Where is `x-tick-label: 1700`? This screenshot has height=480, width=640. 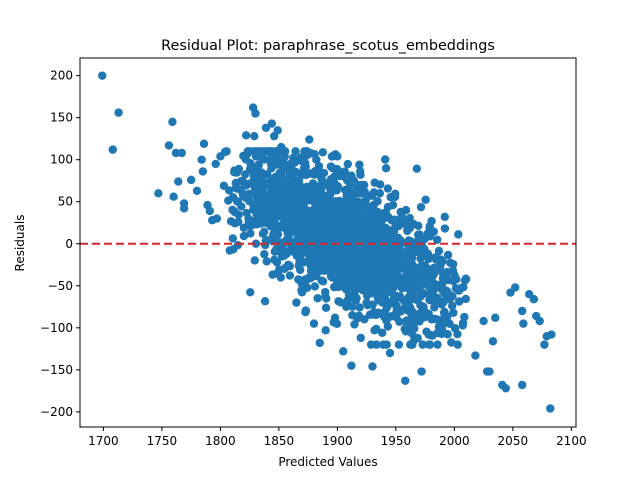
x-tick-label: 1700 is located at coordinates (103, 441).